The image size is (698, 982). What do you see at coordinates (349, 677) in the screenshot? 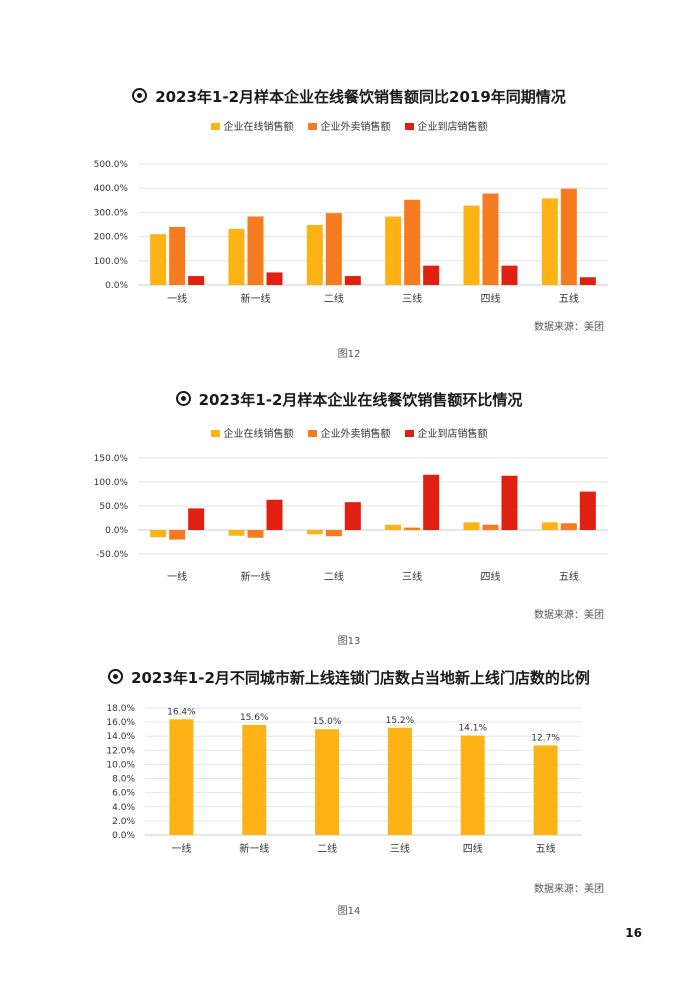
I see `chart3-title: 2023年1-2月不同城市新上线连锁门店数占当地新上线门店数的比例` at bounding box center [349, 677].